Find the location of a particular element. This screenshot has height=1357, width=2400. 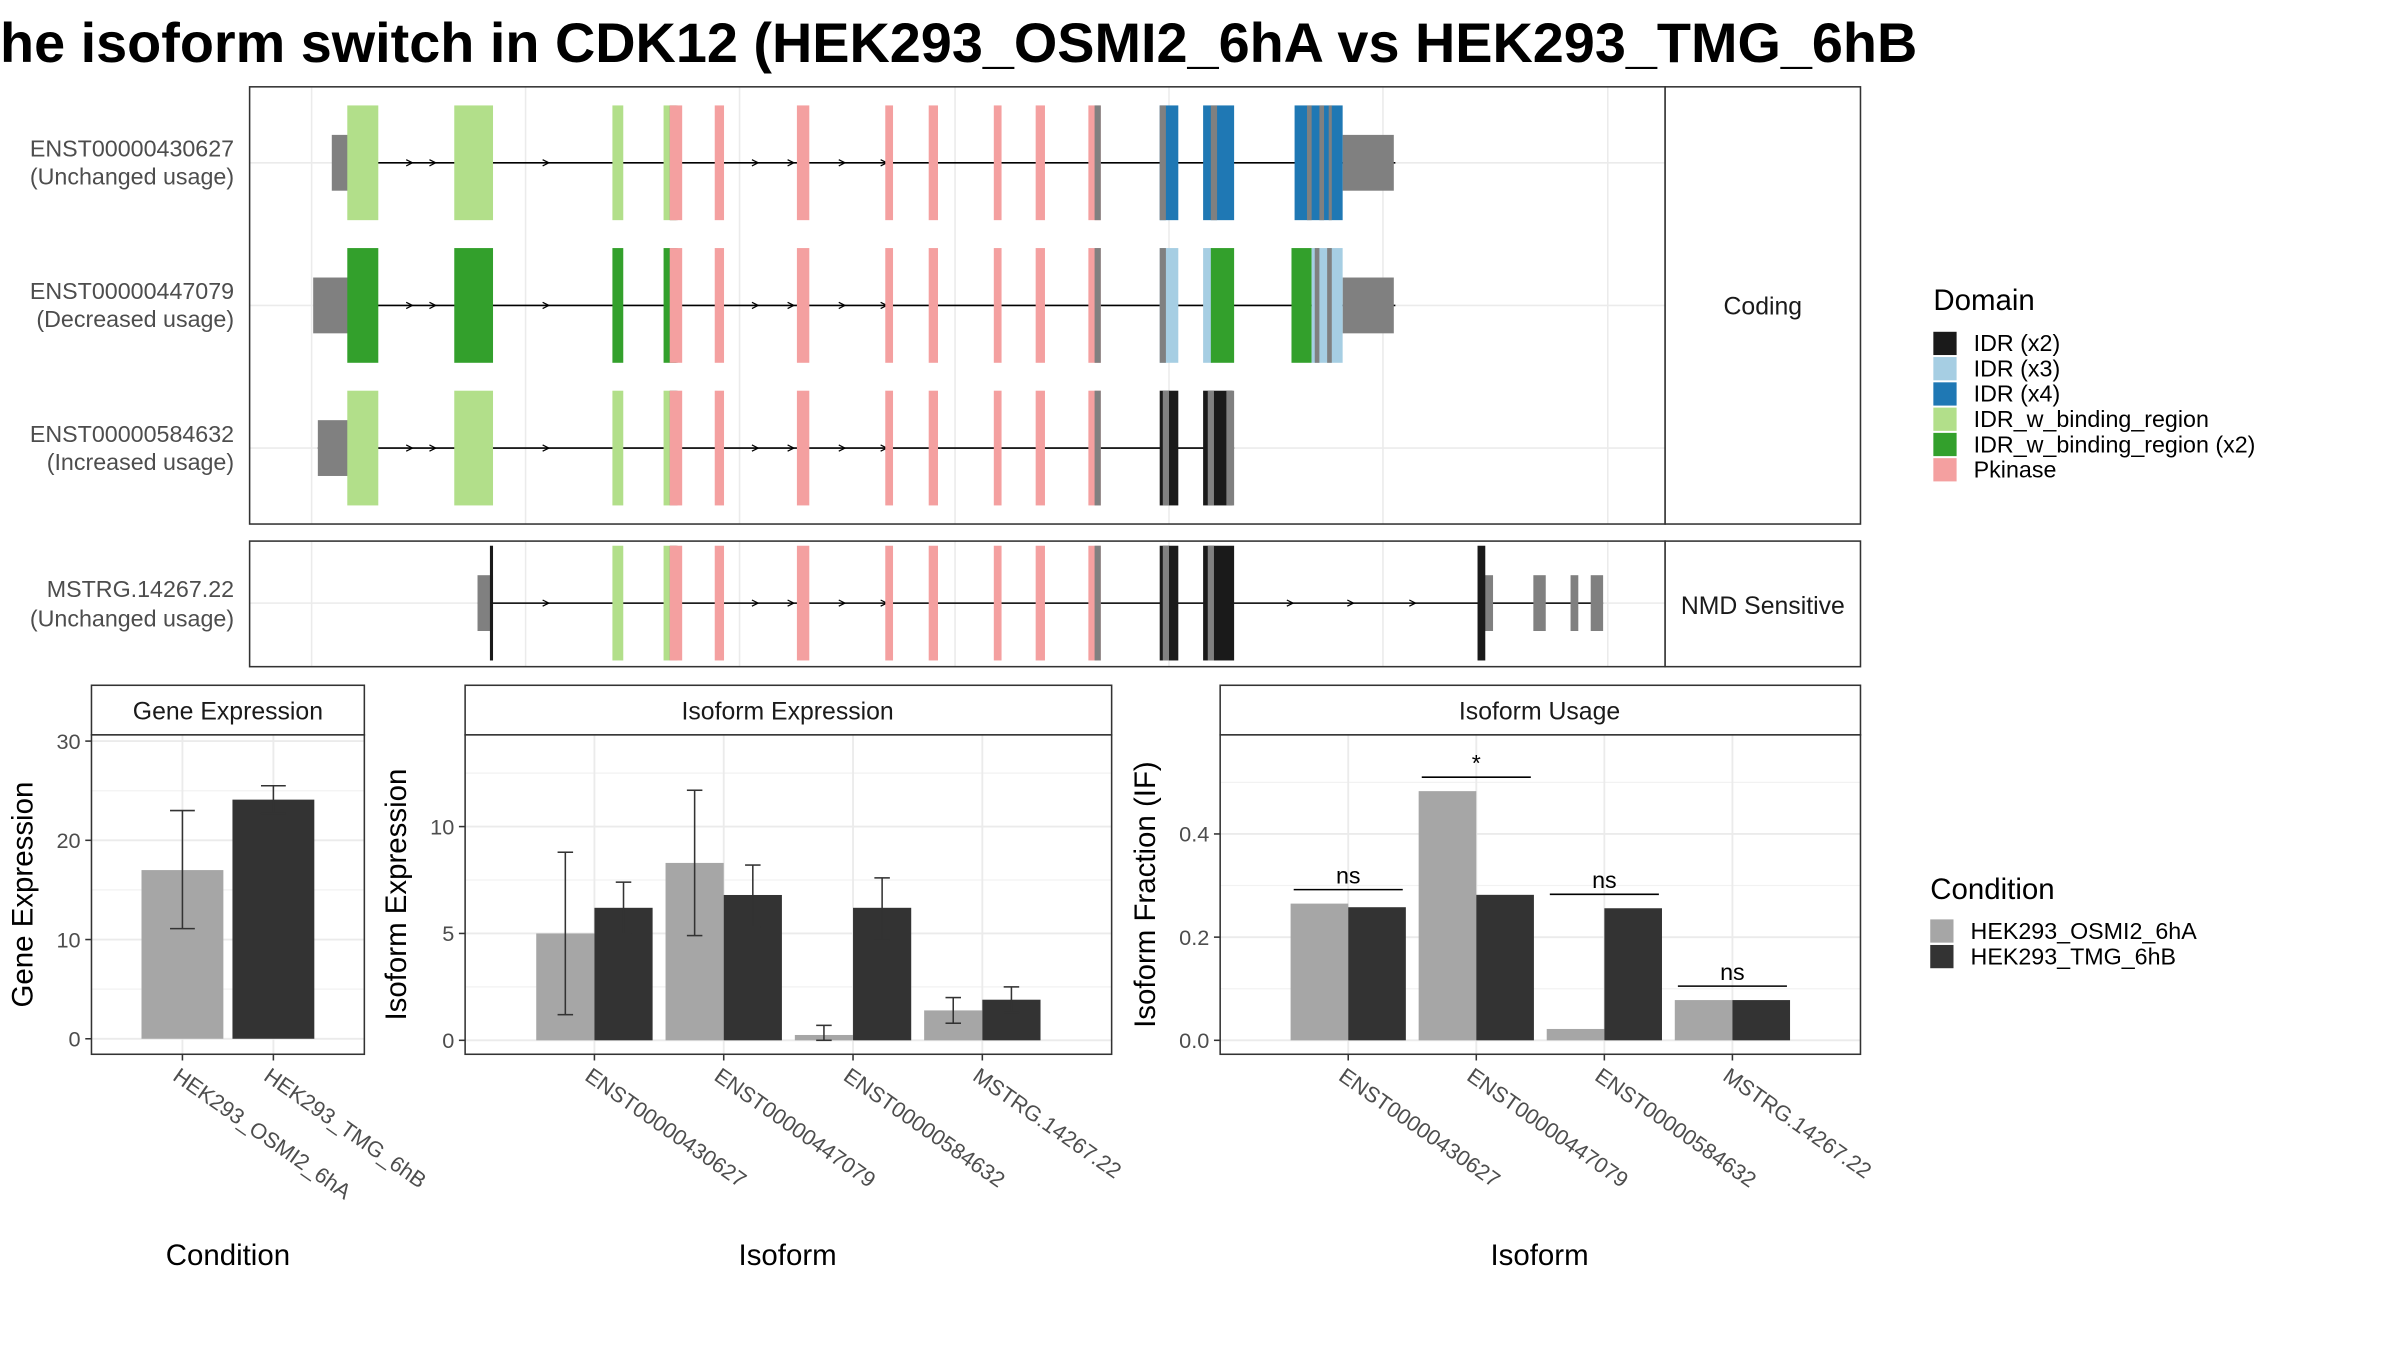

domain-legend-title: Domain is located at coordinates (1983, 300).